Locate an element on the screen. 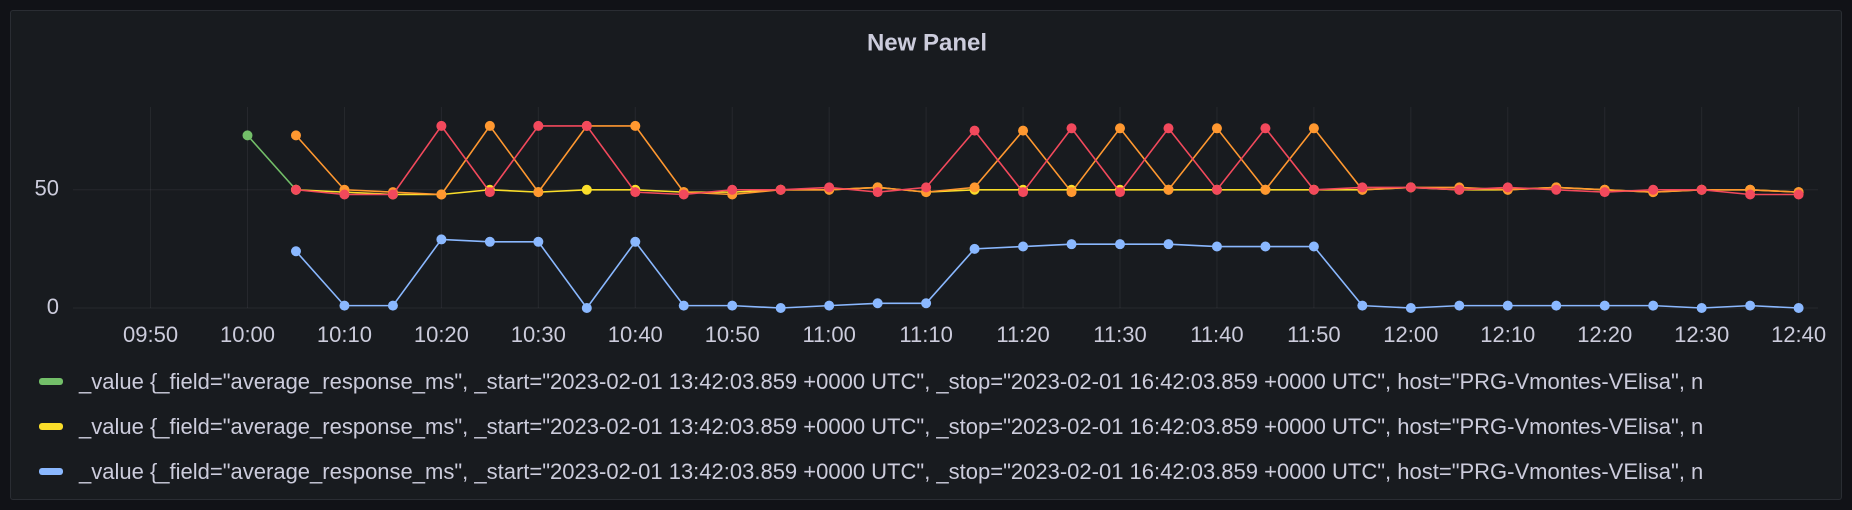 The image size is (1852, 510). x-tick-label: 11:10 is located at coordinates (925, 334).